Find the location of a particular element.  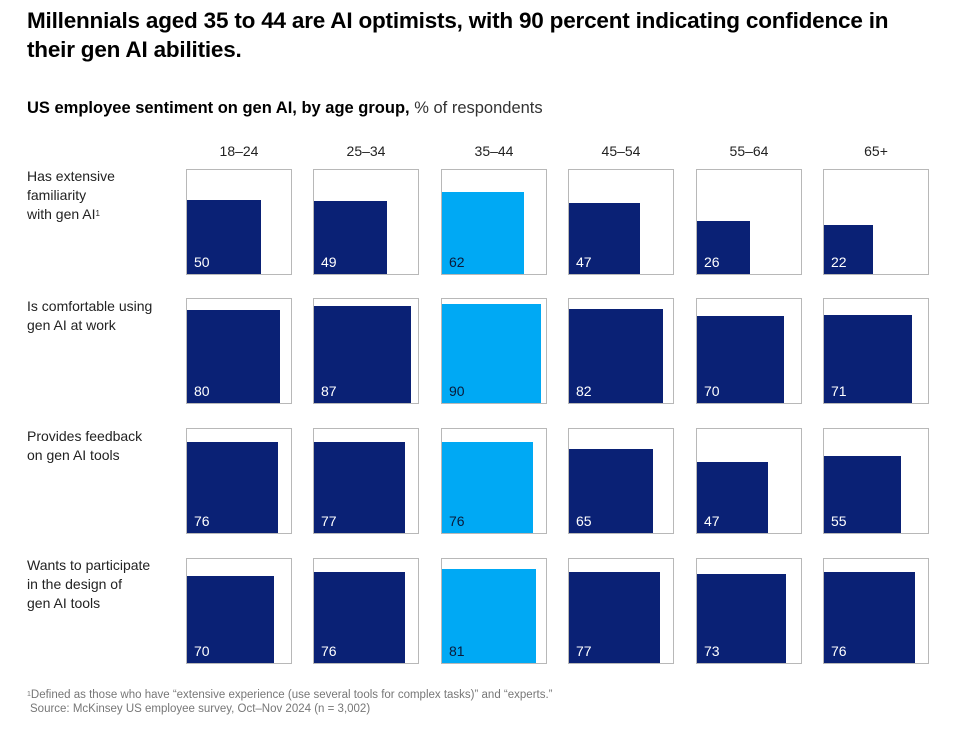

chart-cell: 65 is located at coordinates (621, 481).